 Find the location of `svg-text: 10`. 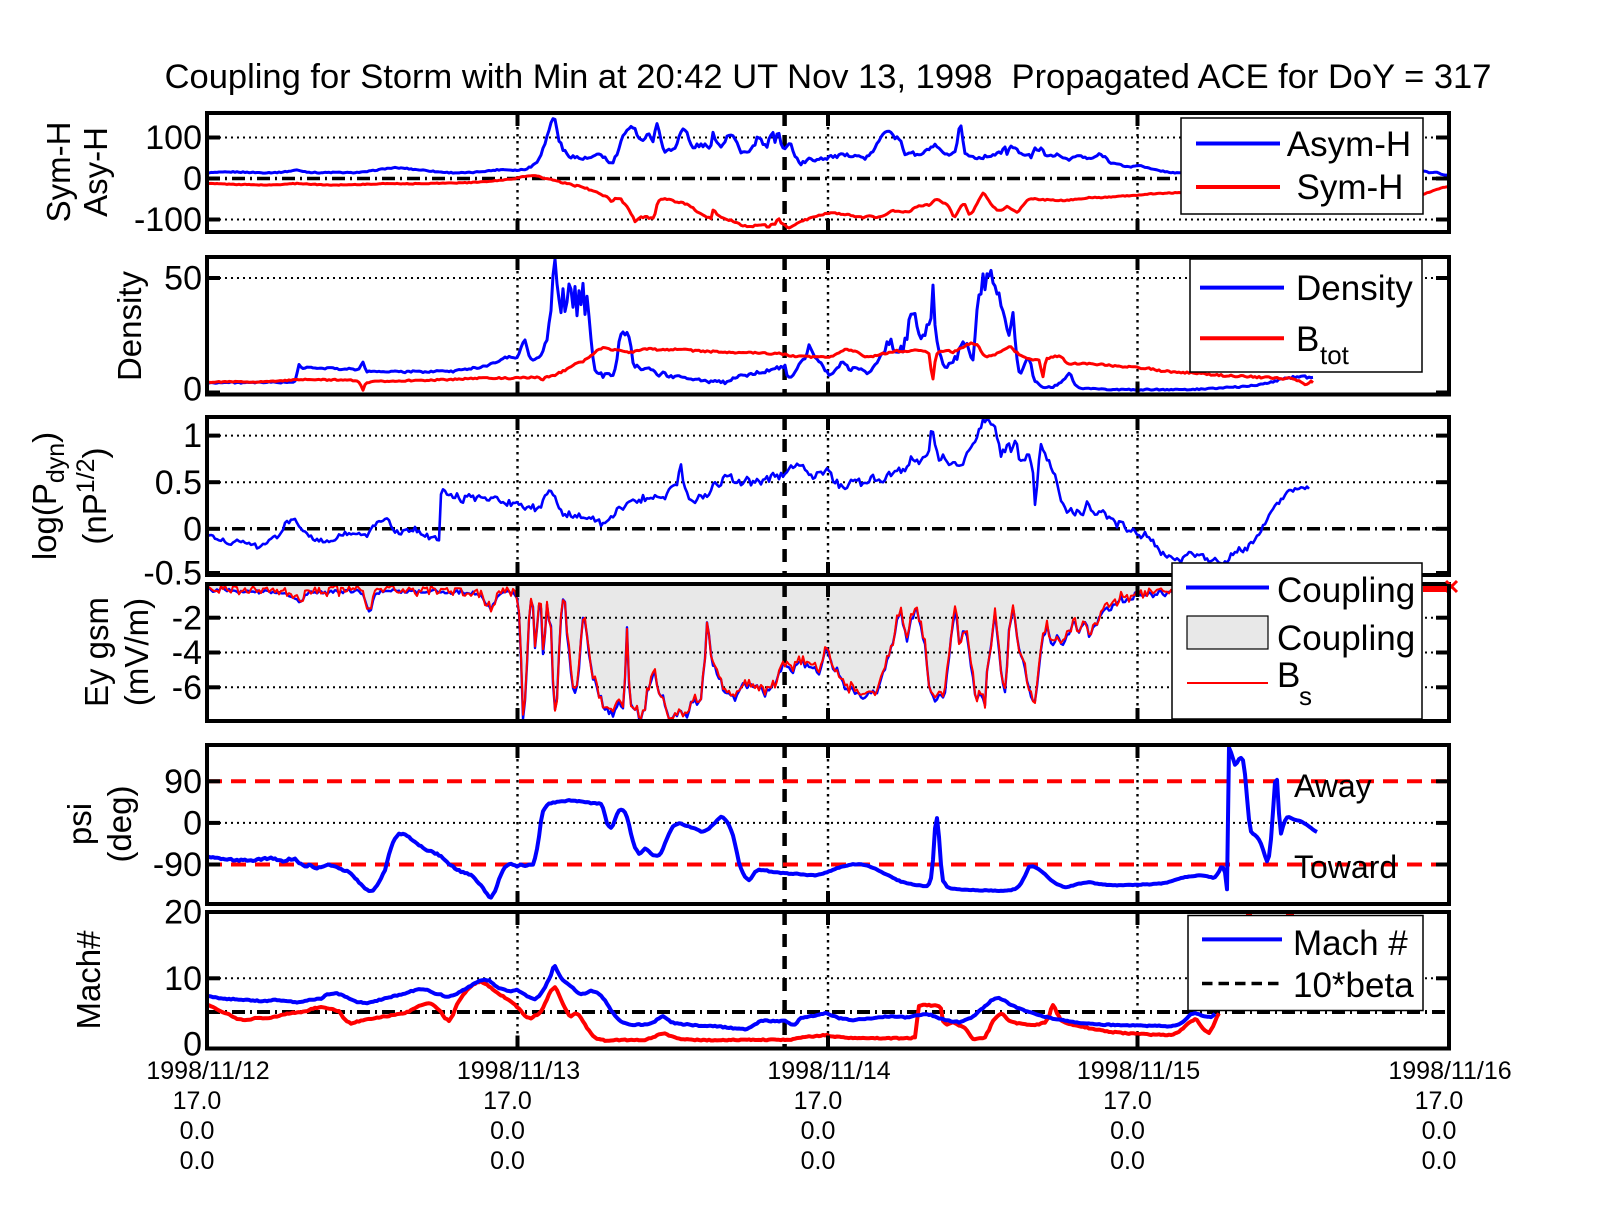

svg-text: 10 is located at coordinates (183, 979).